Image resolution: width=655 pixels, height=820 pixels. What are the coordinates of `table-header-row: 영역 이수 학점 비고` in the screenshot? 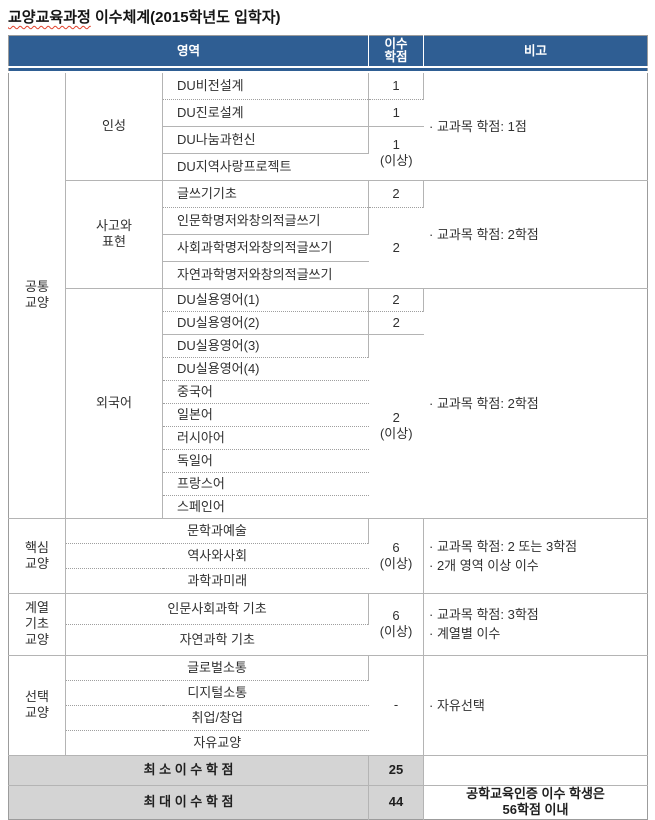 It's located at (328, 51).